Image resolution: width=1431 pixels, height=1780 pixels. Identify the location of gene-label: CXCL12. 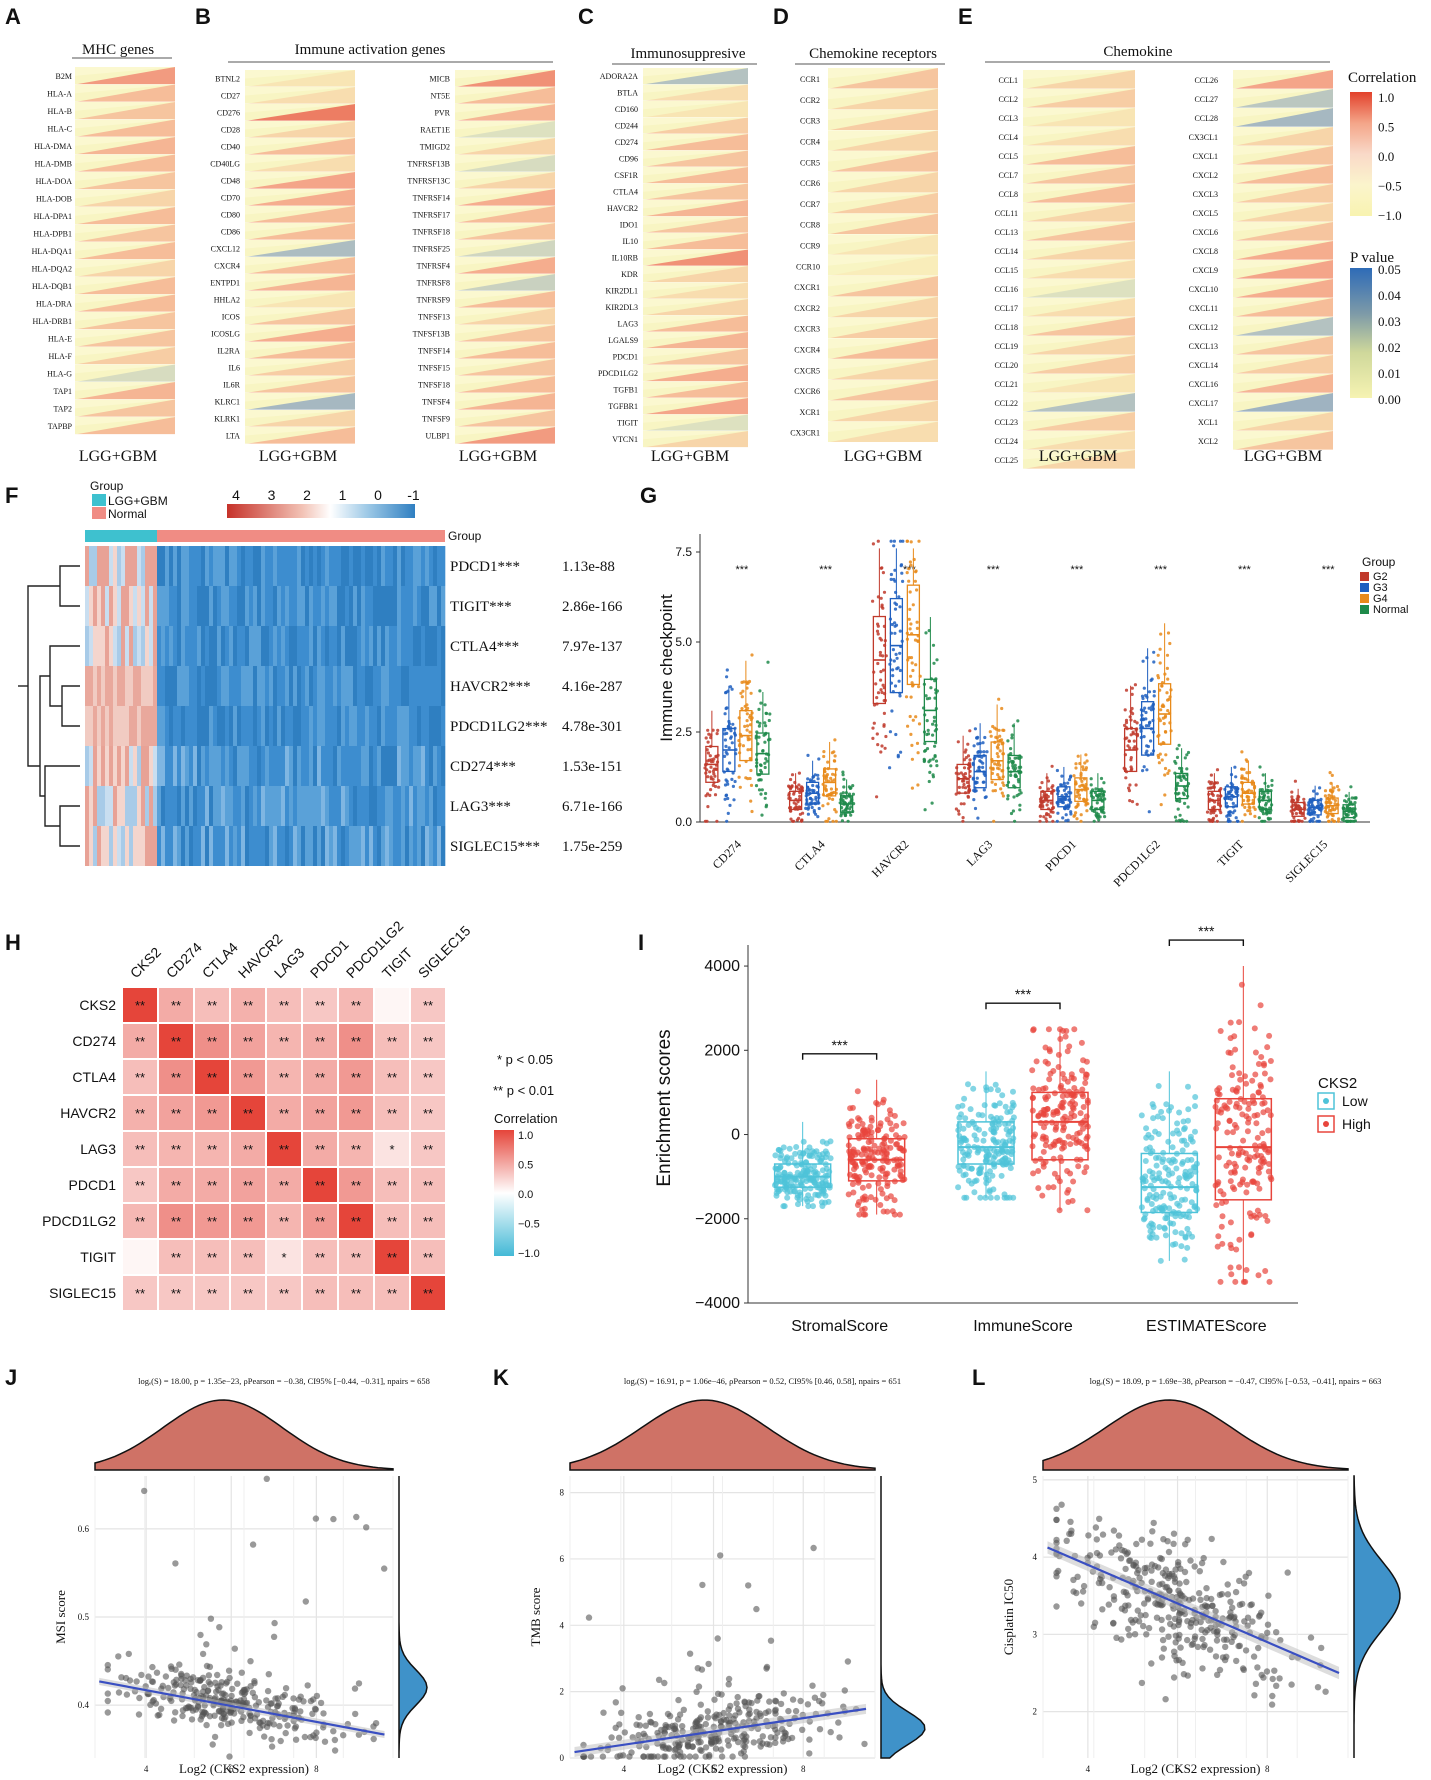
(1203, 327).